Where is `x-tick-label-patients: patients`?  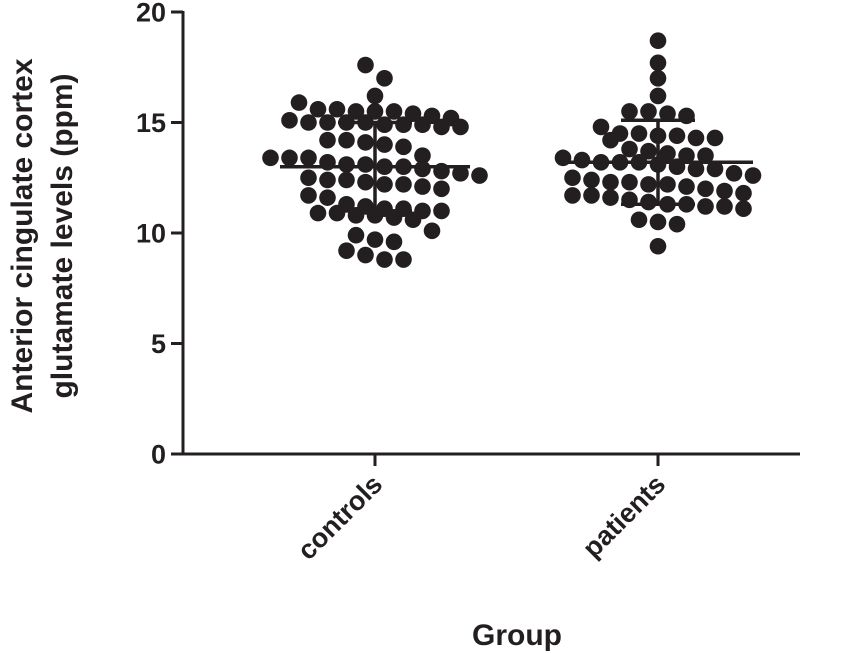
x-tick-label-patients: patients is located at coordinates (624, 516).